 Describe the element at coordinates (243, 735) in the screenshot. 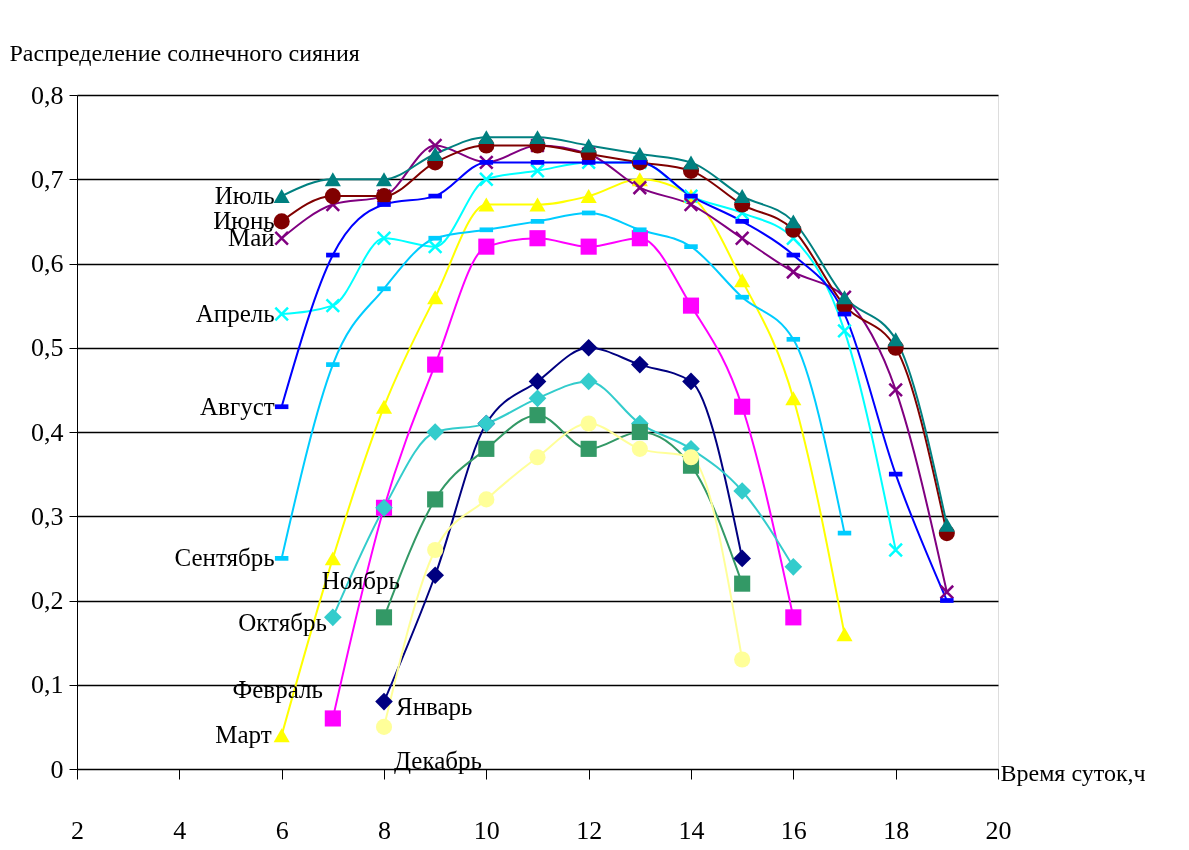

I see `series-label: Март` at that location.